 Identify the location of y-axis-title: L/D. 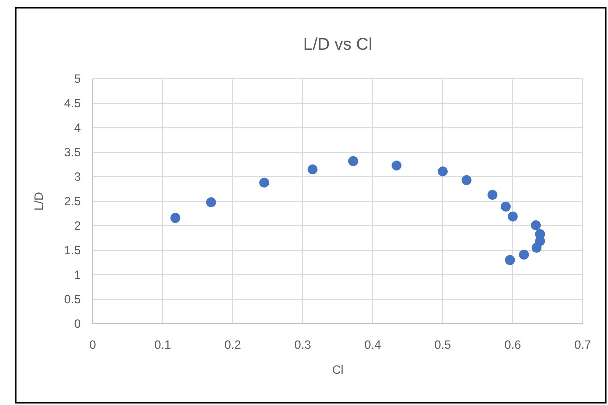
(39, 201).